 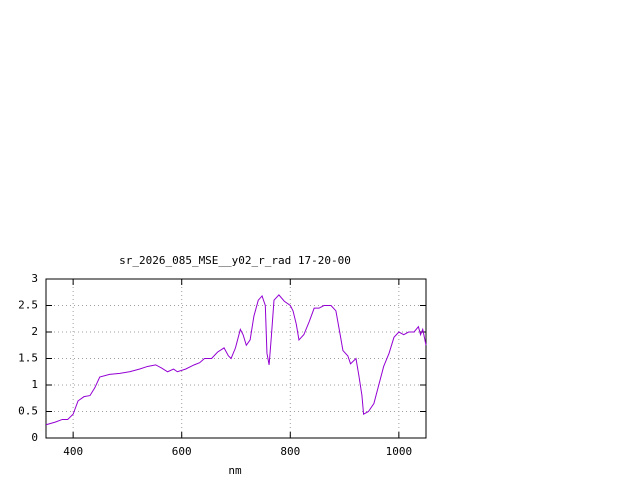 What do you see at coordinates (28, 411) in the screenshot?
I see `y-tick-label: 0.5` at bounding box center [28, 411].